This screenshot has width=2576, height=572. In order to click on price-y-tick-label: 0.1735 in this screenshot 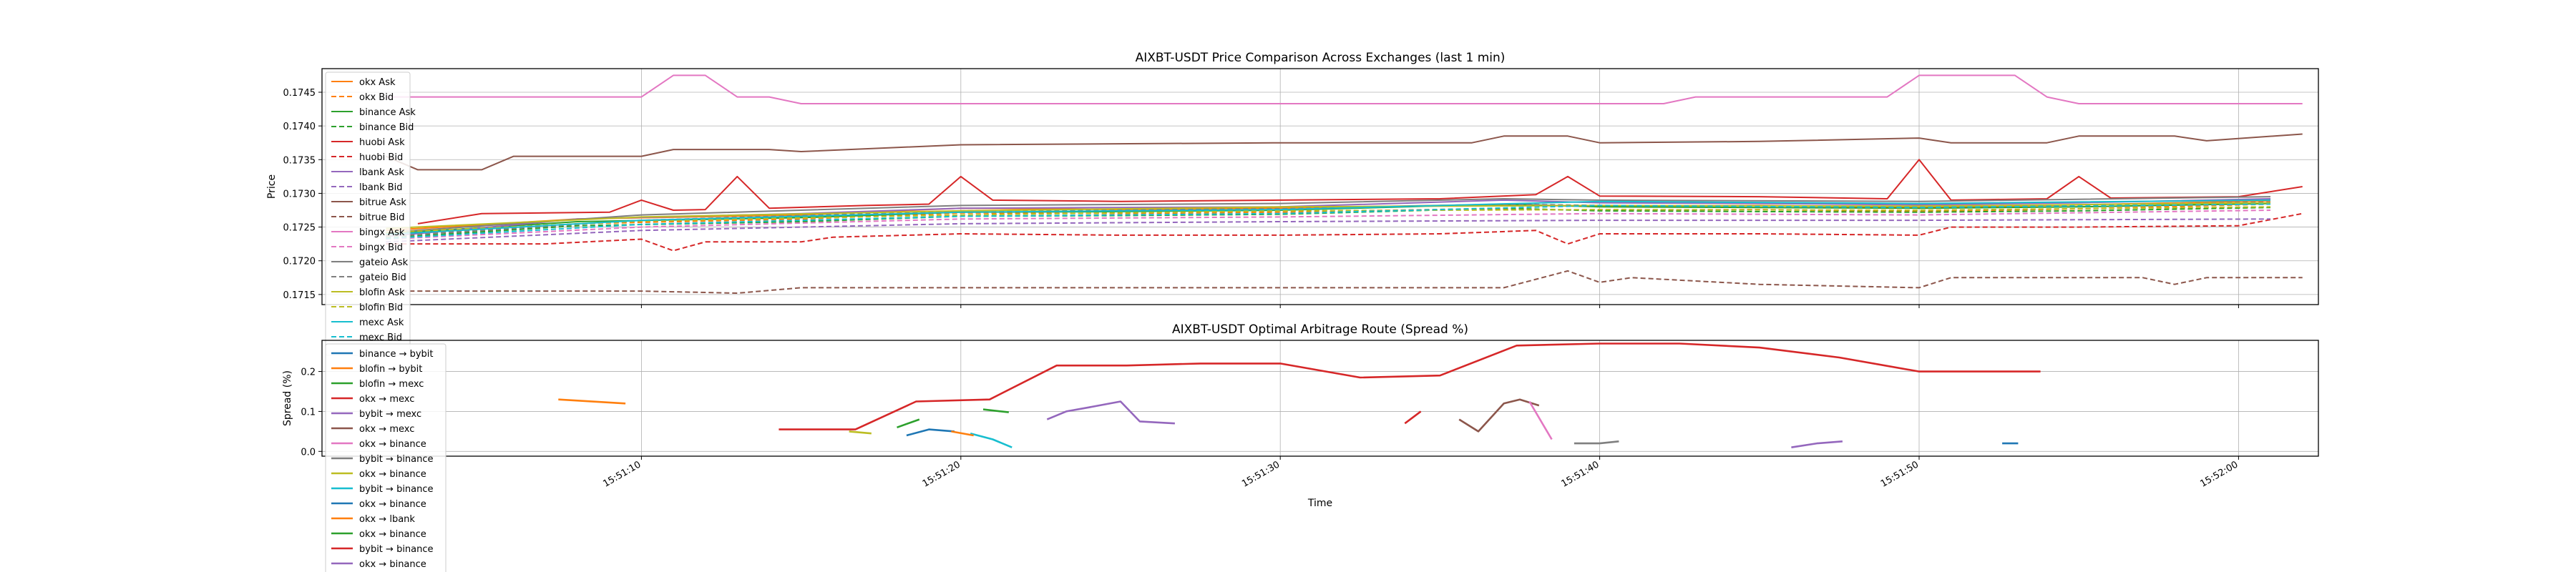, I will do `click(299, 160)`.